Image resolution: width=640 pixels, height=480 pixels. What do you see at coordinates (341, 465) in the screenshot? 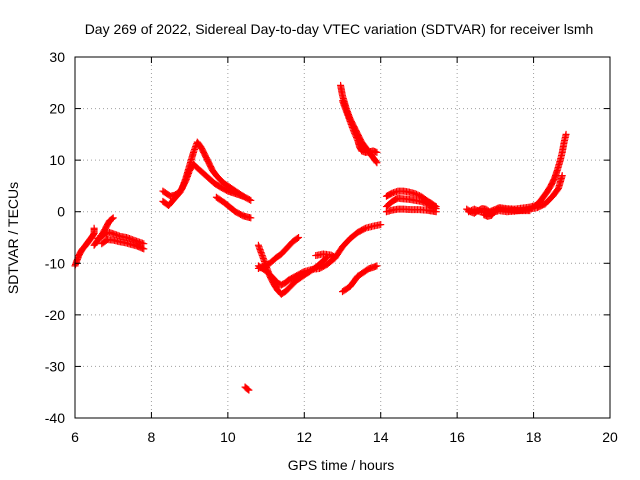
I see `x-axis-label: GPS time / hours` at bounding box center [341, 465].